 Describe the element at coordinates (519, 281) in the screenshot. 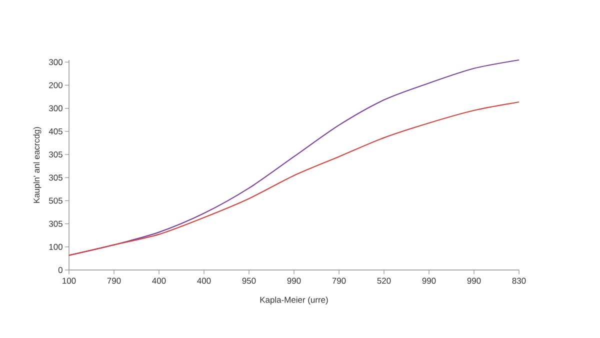

I see `x-tick-label: 830` at that location.